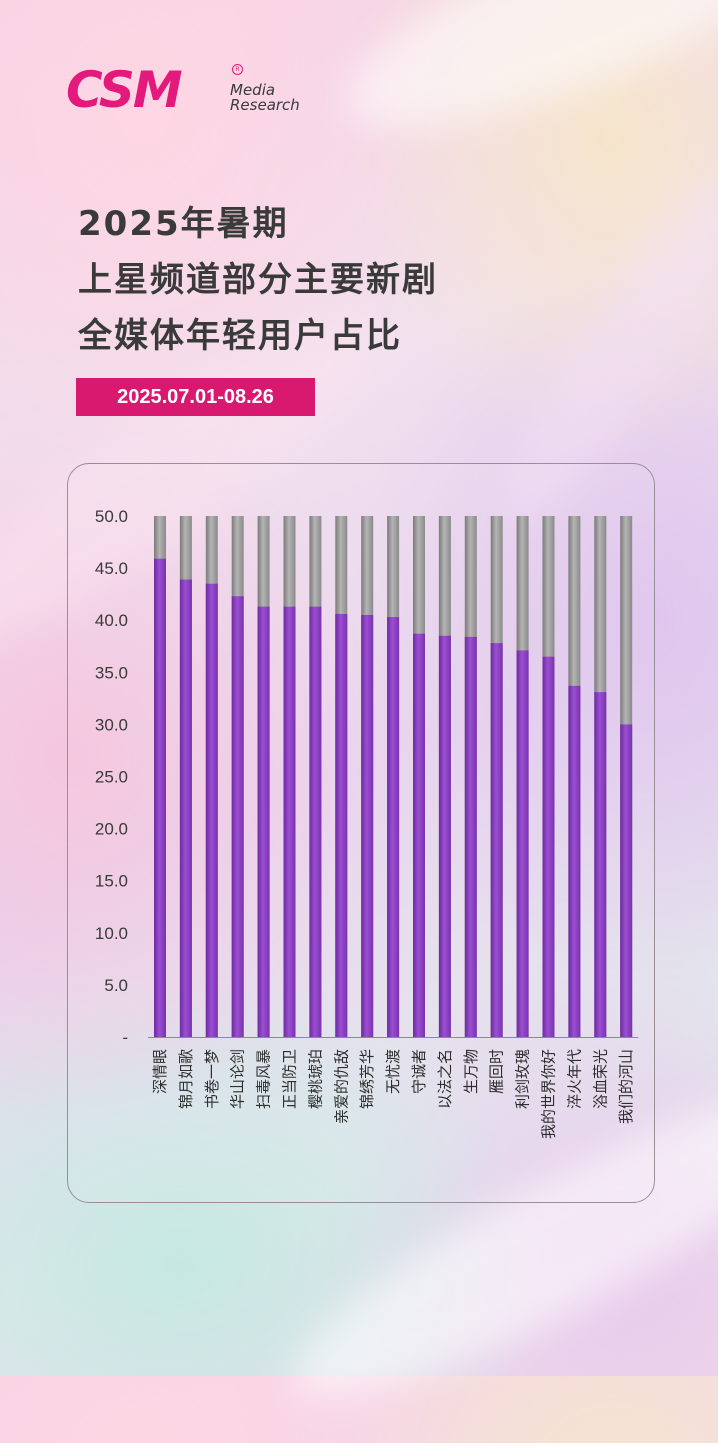  Describe the element at coordinates (523, 1079) in the screenshot. I see `x-tick-label: 利剑玫瑰` at that location.